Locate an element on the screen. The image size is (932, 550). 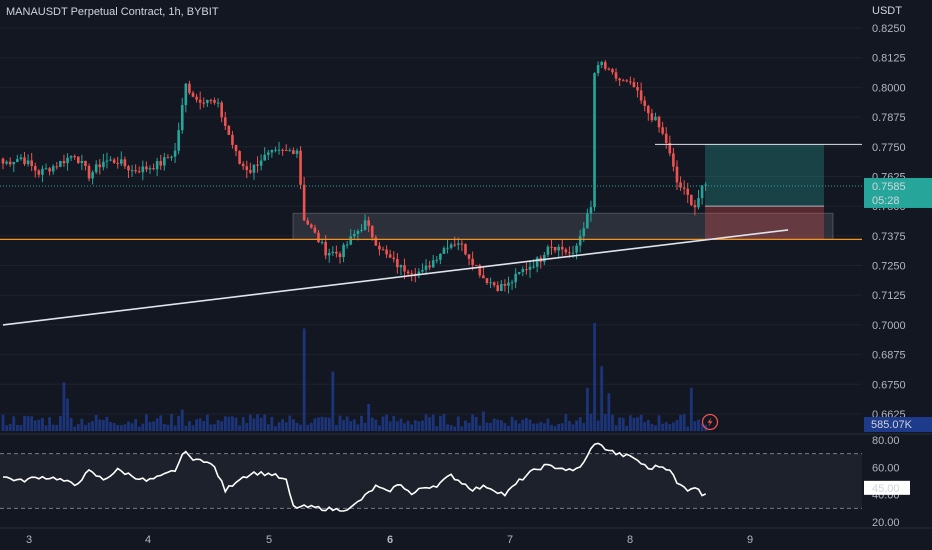
lightning-icon is located at coordinates (710, 422).